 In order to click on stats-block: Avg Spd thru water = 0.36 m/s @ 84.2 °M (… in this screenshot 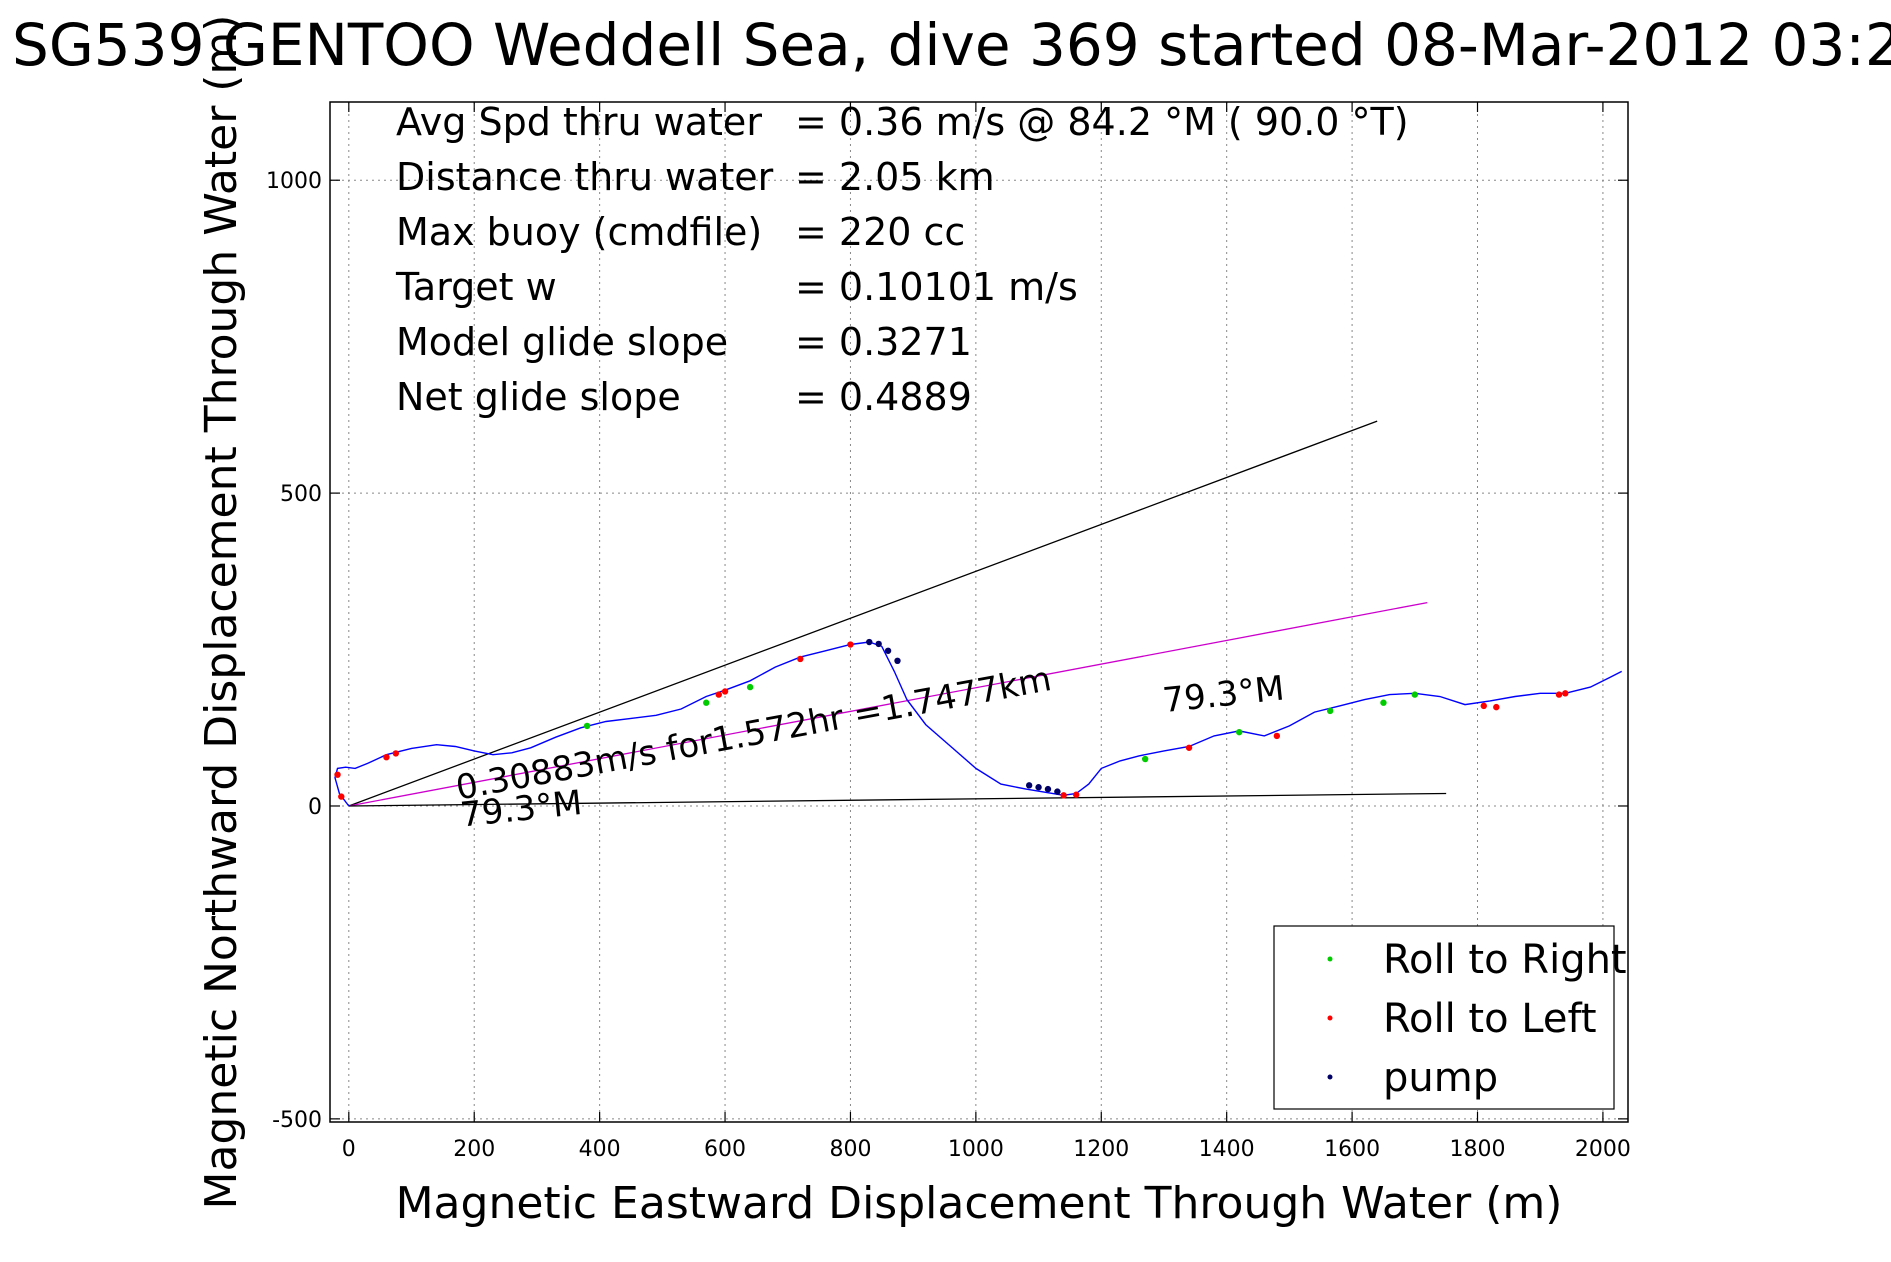, I will do `click(902, 259)`.